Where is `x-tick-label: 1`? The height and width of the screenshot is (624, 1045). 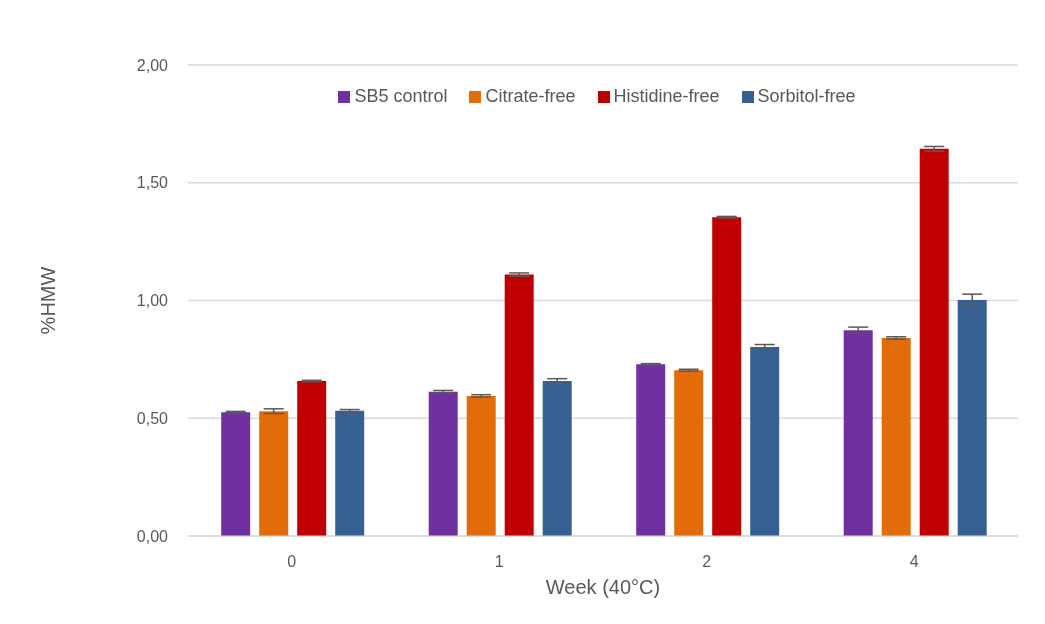
x-tick-label: 1 is located at coordinates (499, 562).